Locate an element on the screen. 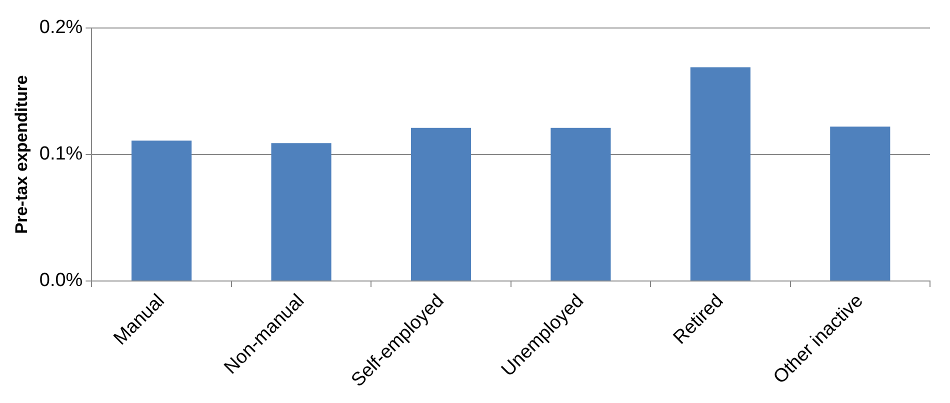 This screenshot has height=403, width=950. y-tick-label: 0.1% is located at coordinates (61, 154).